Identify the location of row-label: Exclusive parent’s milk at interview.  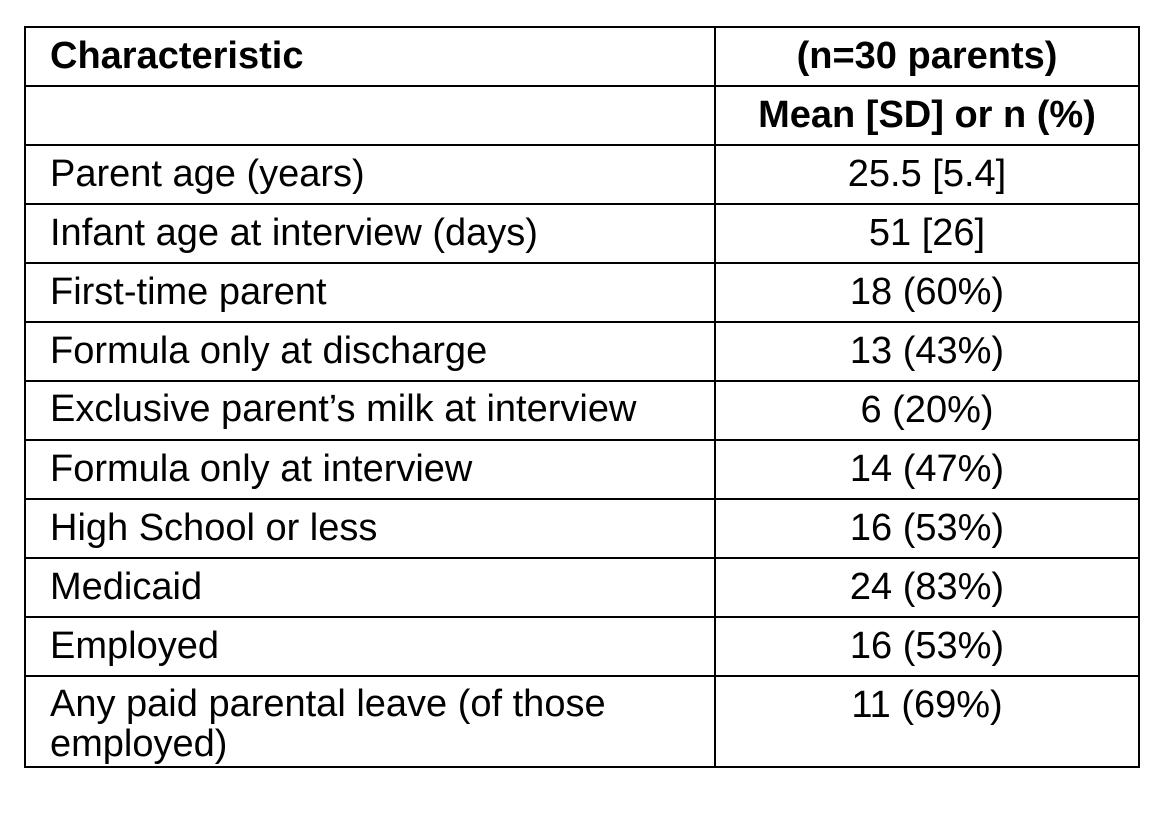
(370, 410).